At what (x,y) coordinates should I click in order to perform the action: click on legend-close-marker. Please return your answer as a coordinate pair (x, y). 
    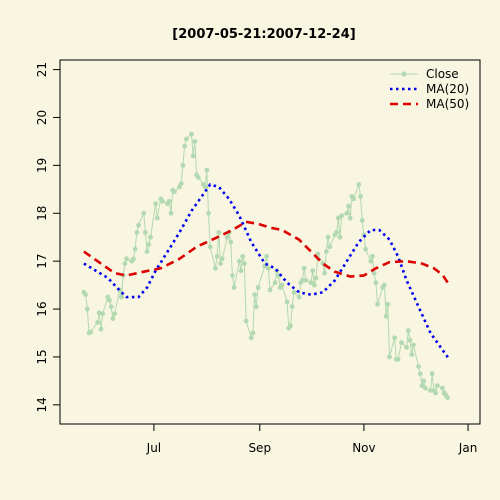
    Looking at the image, I should click on (404, 74).